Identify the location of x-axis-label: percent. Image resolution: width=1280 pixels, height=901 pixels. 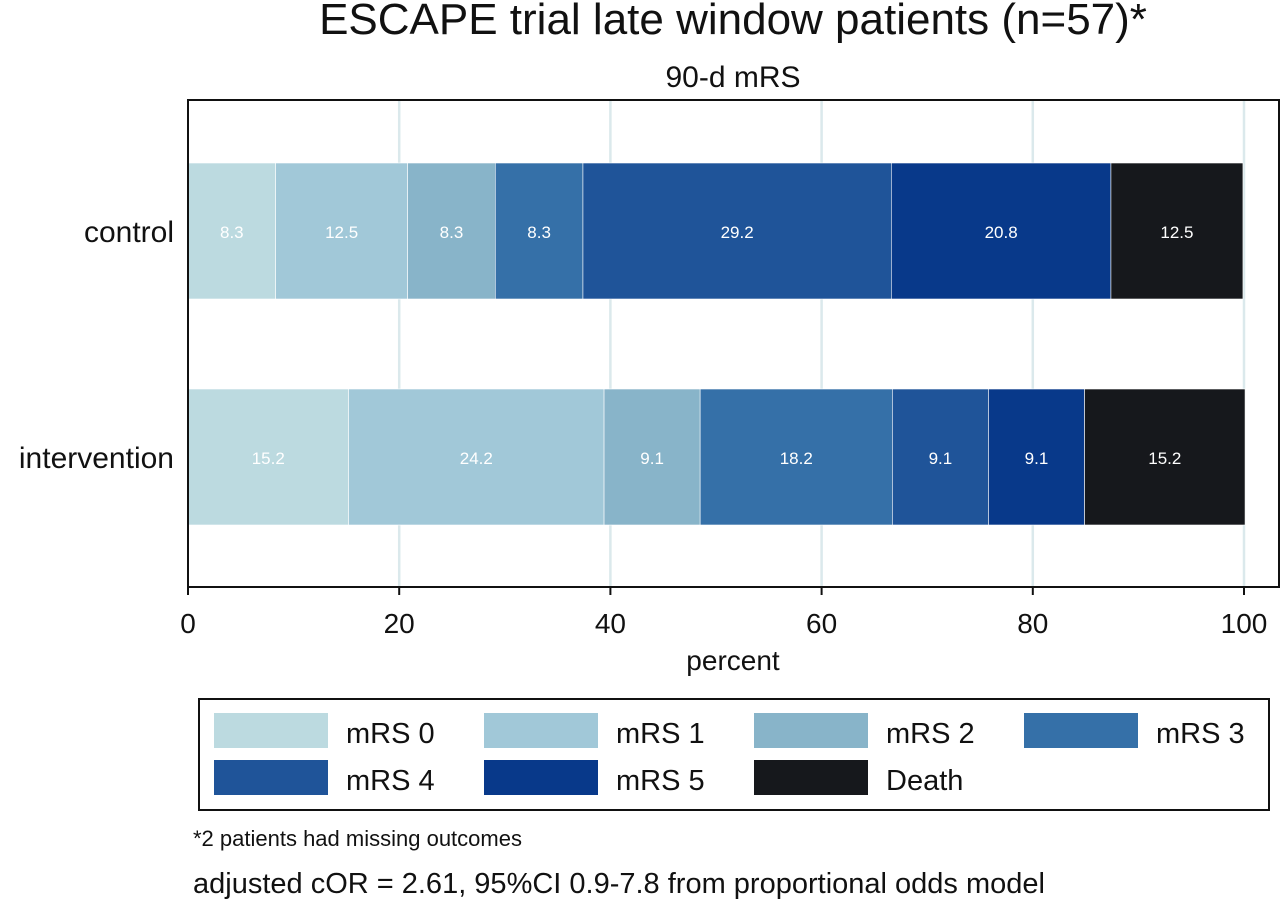
(733, 660).